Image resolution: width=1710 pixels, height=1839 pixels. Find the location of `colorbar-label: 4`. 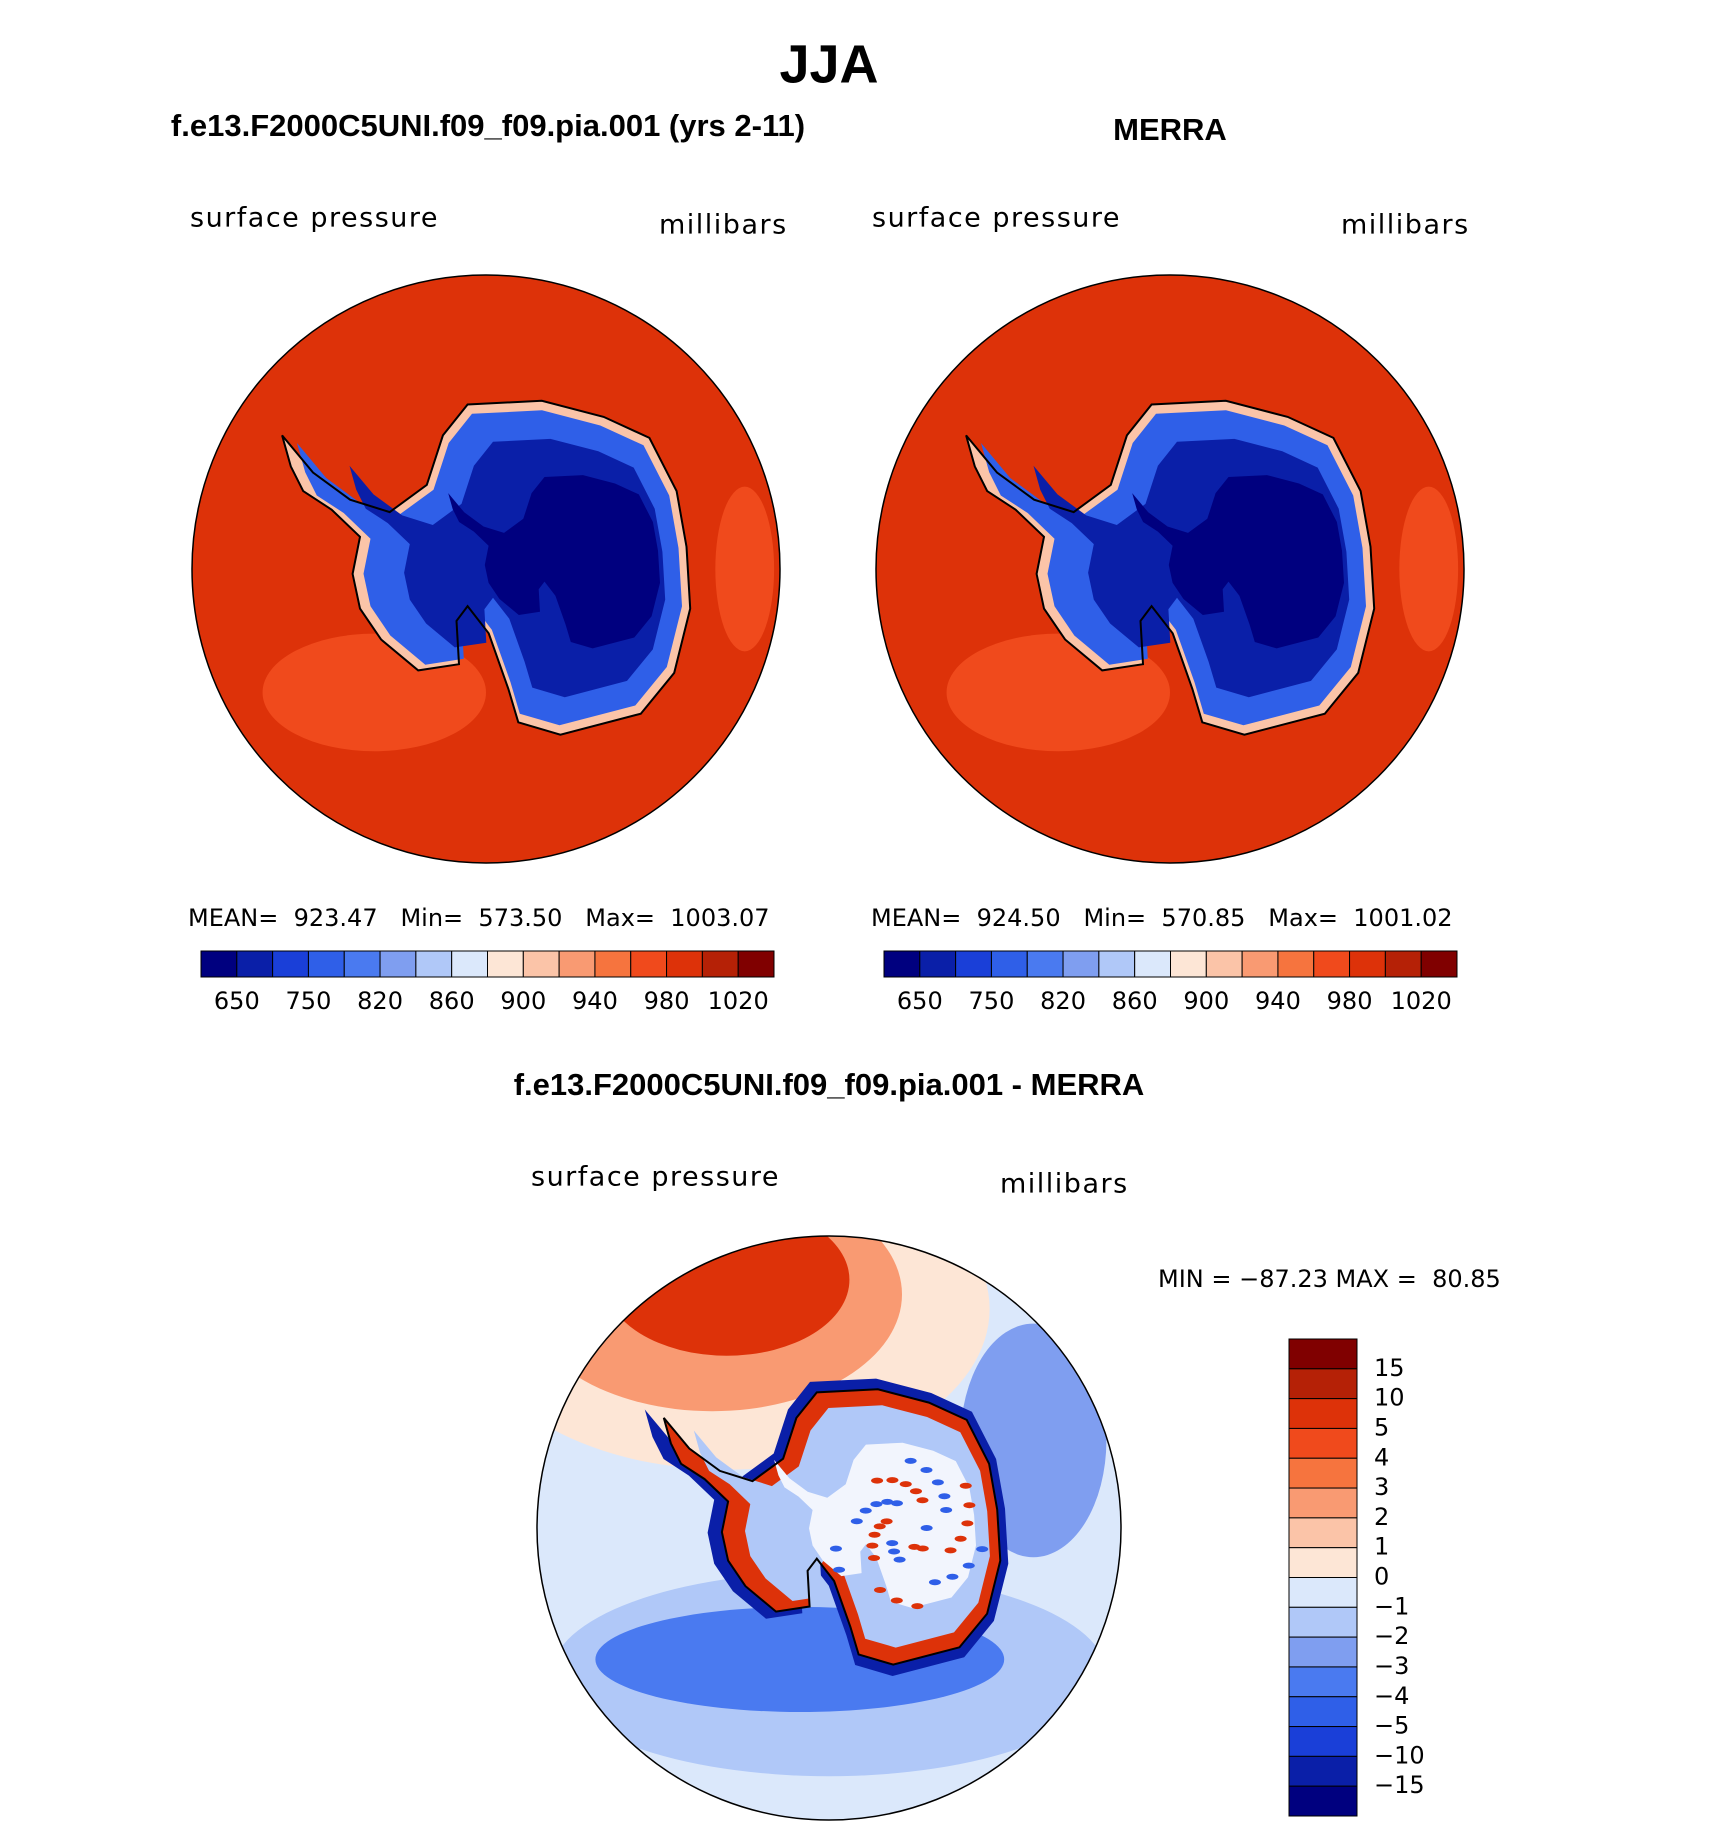

colorbar-label: 4 is located at coordinates (1381, 1457).